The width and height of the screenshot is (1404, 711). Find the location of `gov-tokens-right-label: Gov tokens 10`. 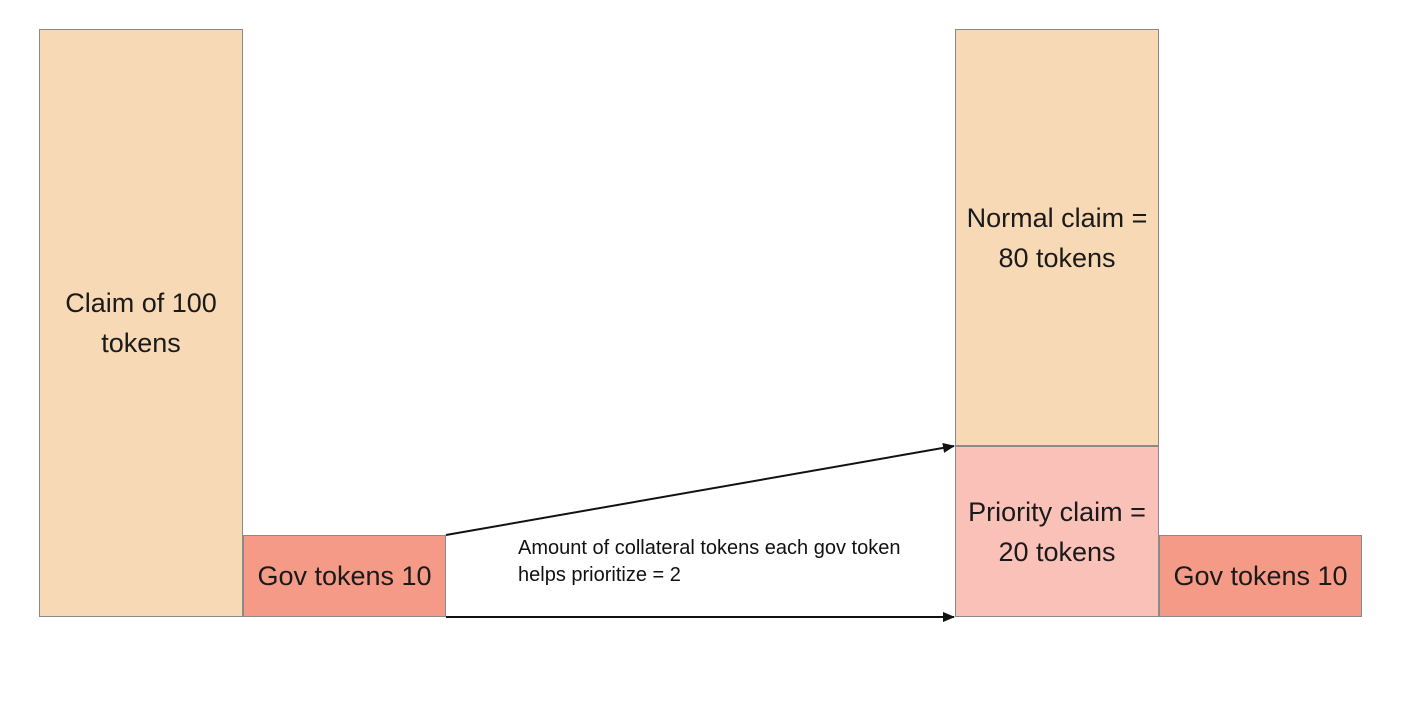

gov-tokens-right-label: Gov tokens 10 is located at coordinates (1260, 576).